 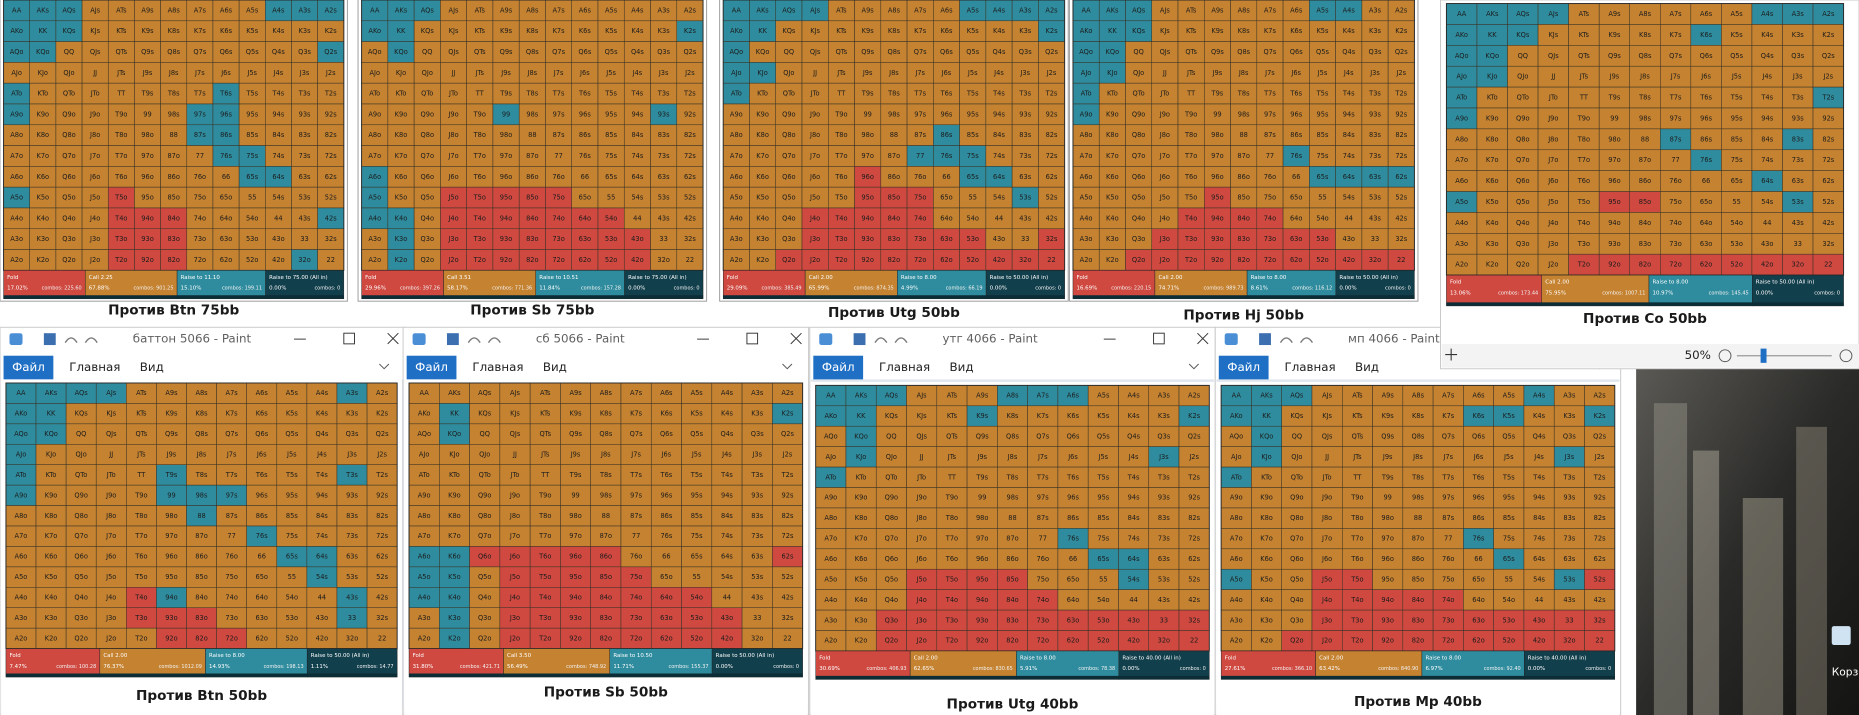 I want to click on footer-combos: combos: 173.44, so click(x=1518, y=293).